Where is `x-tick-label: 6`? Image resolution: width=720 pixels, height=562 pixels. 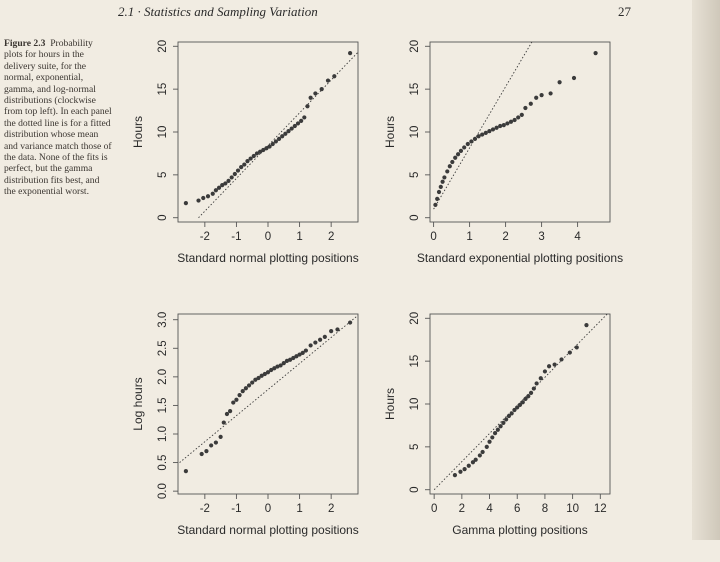
x-tick-label: 6 is located at coordinates (517, 509).